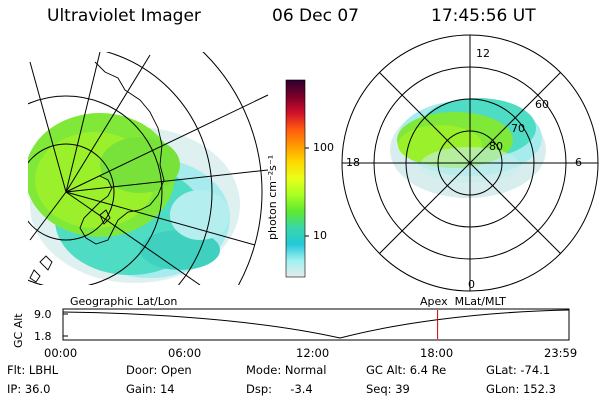 The width and height of the screenshot is (600, 400). What do you see at coordinates (483, 53) in the screenshot?
I see `mlt-label-12: 12` at bounding box center [483, 53].